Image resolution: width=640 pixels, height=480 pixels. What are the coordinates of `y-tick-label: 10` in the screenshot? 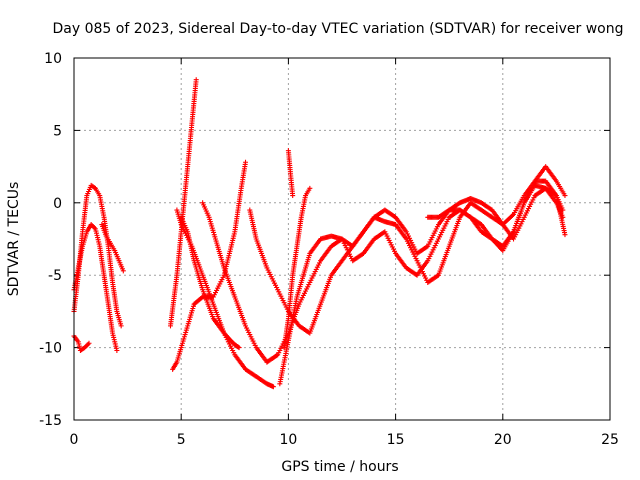 It's located at (53, 59).